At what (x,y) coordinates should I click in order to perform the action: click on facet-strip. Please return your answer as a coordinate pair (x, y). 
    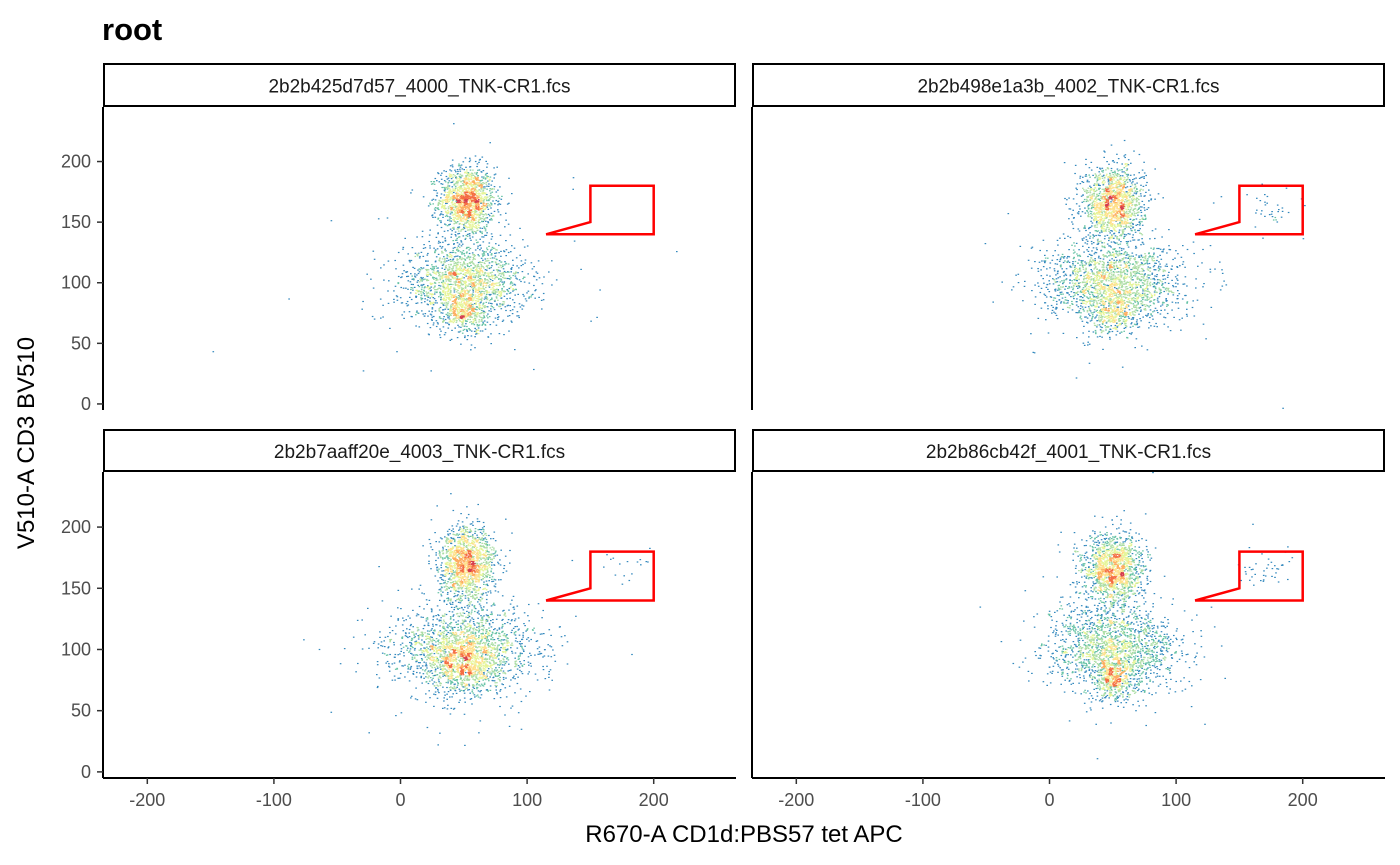
    Looking at the image, I should click on (419, 85).